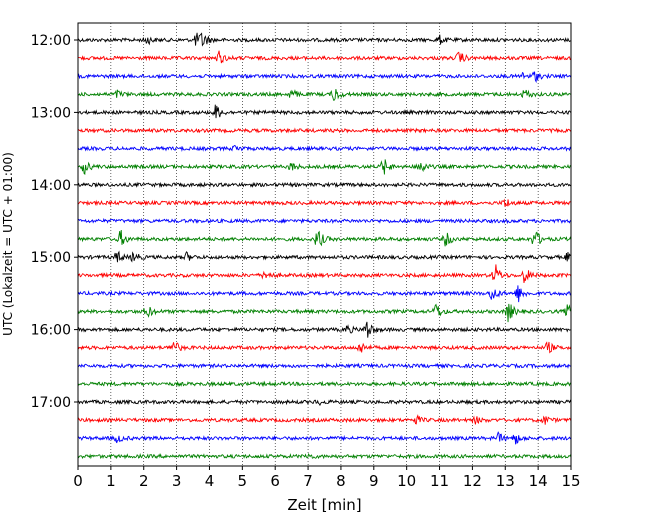 Image resolution: width=650 pixels, height=524 pixels. I want to click on x-tick-label-7: 7, so click(308, 481).